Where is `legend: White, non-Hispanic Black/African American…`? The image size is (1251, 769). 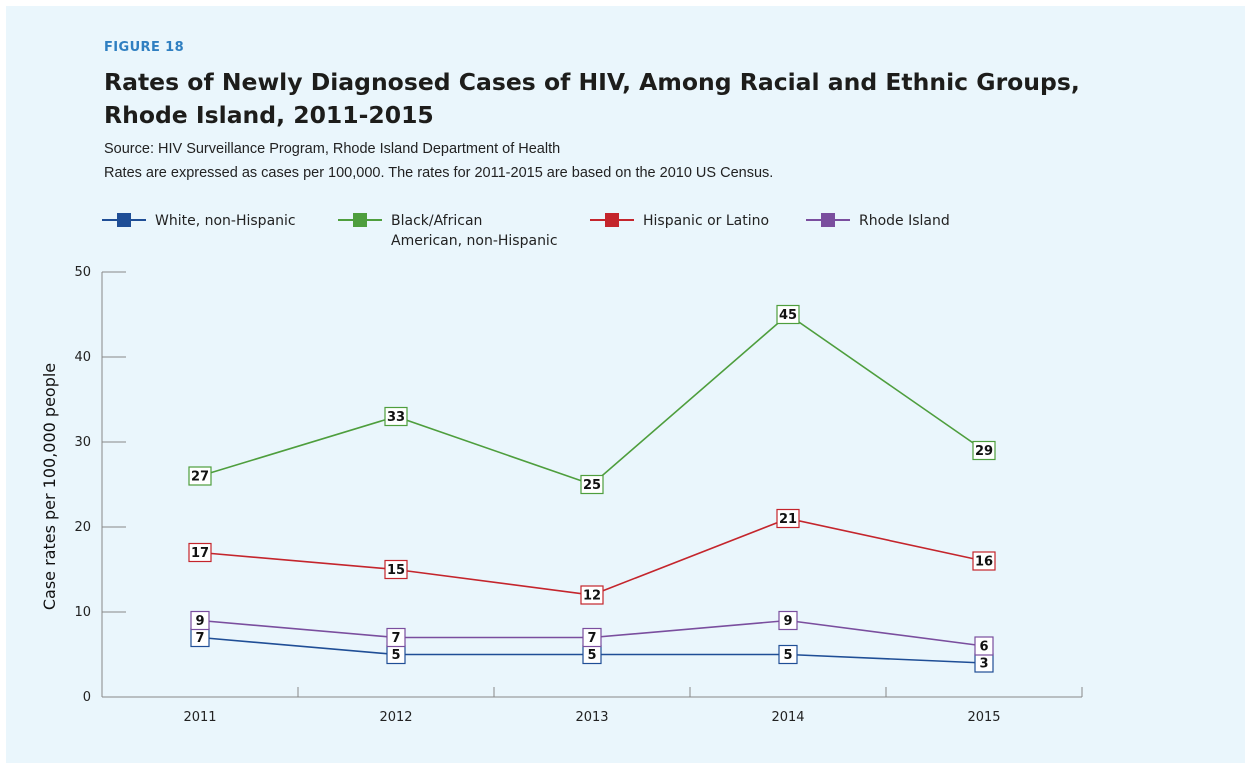
legend: White, non-Hispanic Black/African American… is located at coordinates (526, 231).